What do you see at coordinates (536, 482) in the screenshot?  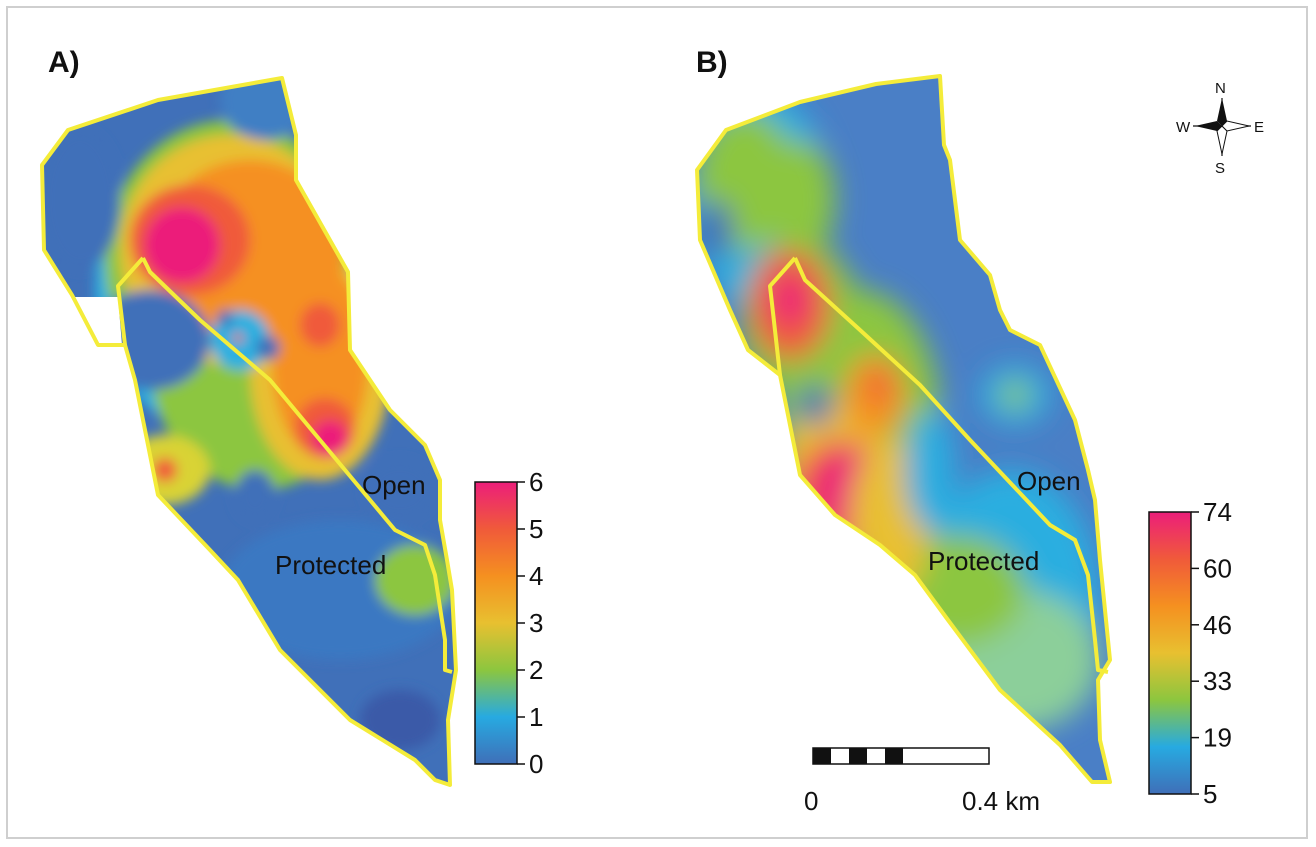 I see `colorbar-tick-label: 6` at bounding box center [536, 482].